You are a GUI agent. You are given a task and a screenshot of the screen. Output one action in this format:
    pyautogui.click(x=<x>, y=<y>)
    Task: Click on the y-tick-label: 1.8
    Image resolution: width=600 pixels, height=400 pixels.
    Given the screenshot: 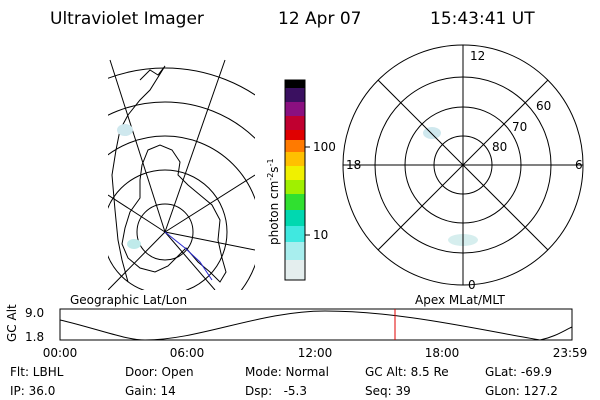 What is the action you would take?
    pyautogui.click(x=34, y=337)
    